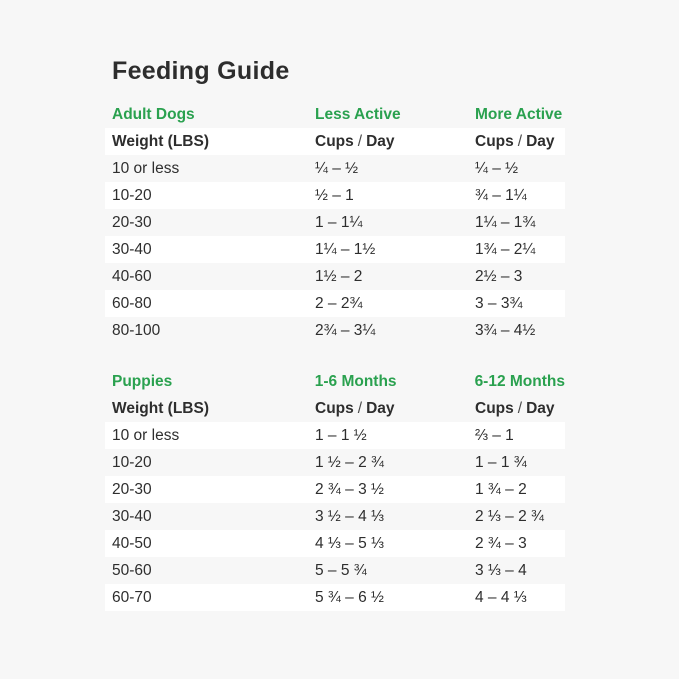  I want to click on table-row: 40-50 4 ⅓ – 5 ⅓ 2 ¾ – 3, so click(335, 543).